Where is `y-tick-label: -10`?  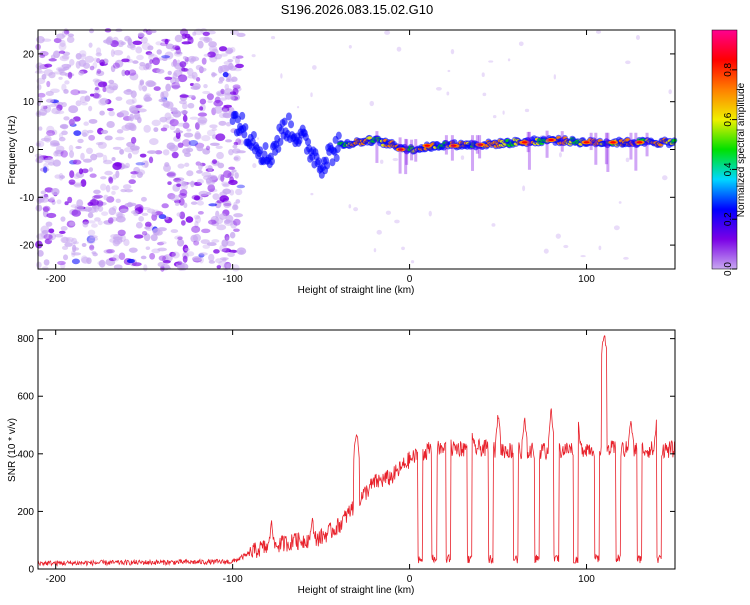 y-tick-label: -10 is located at coordinates (27, 198).